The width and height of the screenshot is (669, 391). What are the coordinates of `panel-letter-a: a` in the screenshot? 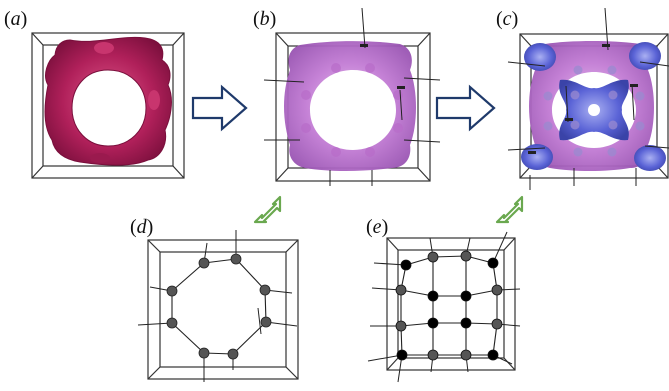 It's located at (15, 19).